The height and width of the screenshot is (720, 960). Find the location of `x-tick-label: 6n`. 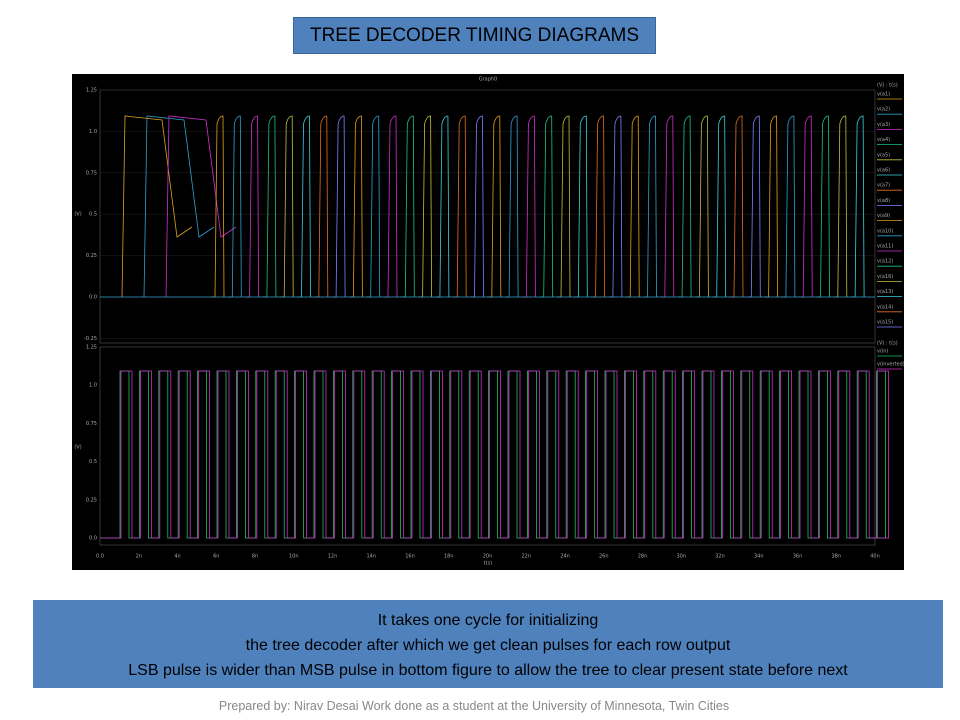

x-tick-label: 6n is located at coordinates (216, 557).